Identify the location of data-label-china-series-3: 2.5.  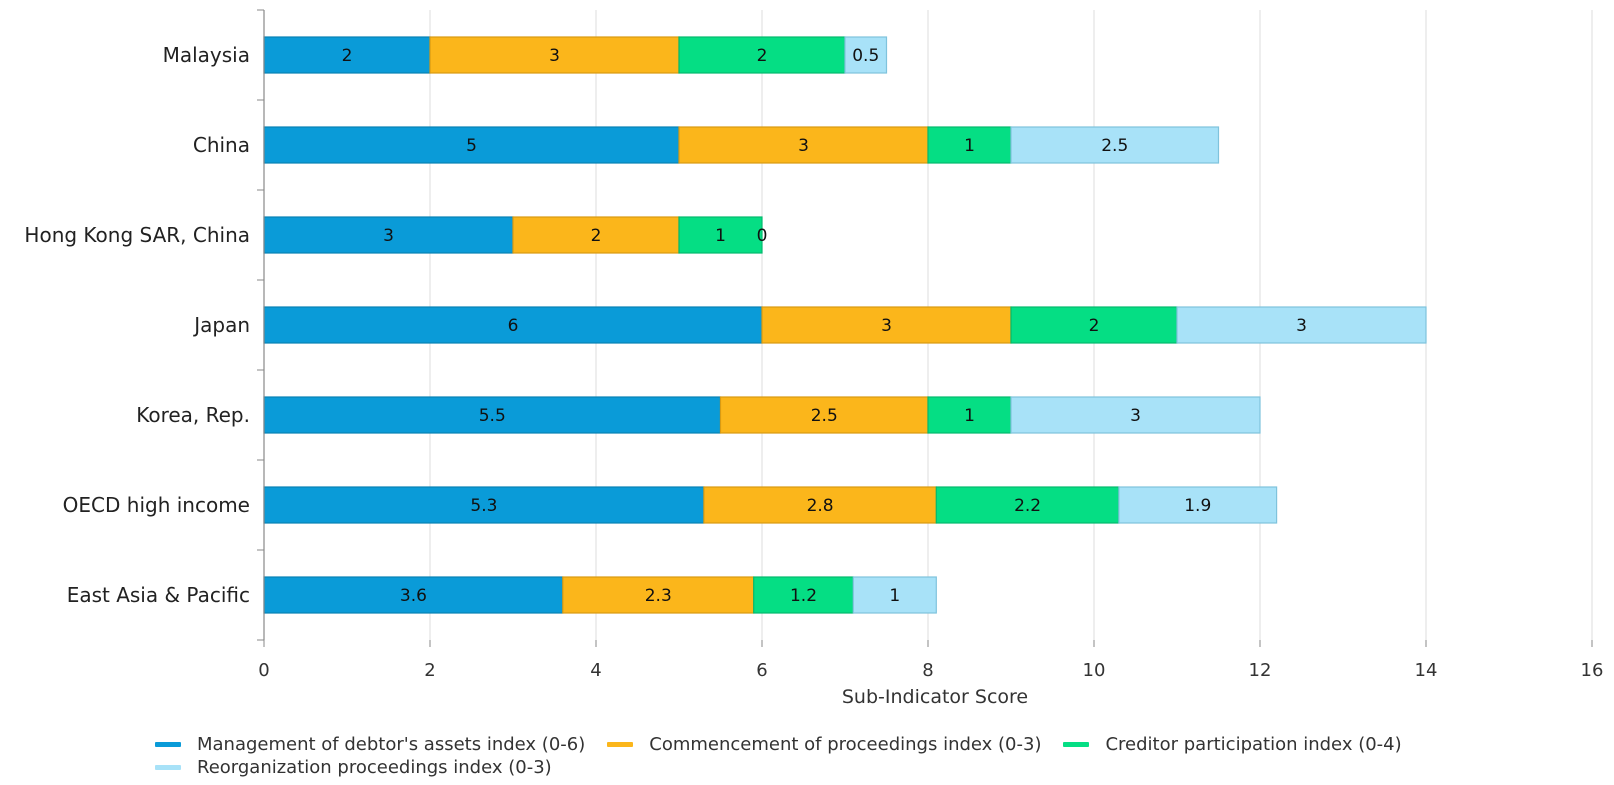
(1114, 146).